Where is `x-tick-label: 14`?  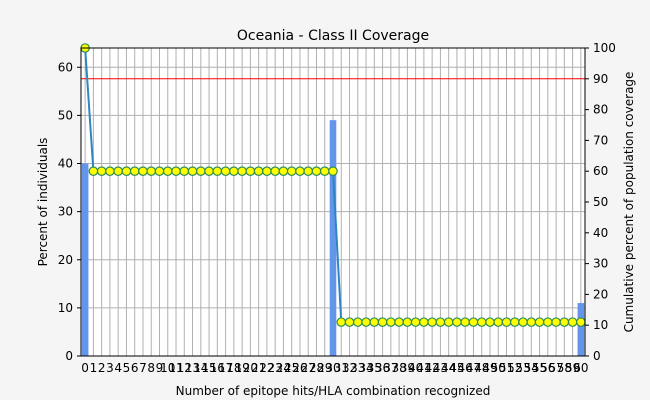 x-tick-label: 14 is located at coordinates (200, 368).